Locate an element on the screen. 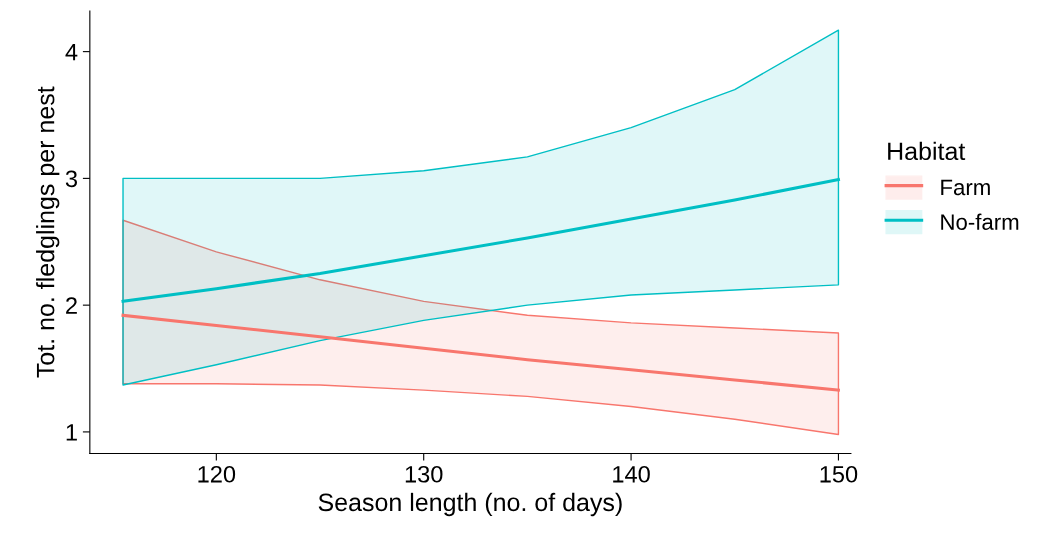 Image resolution: width=1057 pixels, height=553 pixels. x-tick-label: 120 is located at coordinates (217, 474).